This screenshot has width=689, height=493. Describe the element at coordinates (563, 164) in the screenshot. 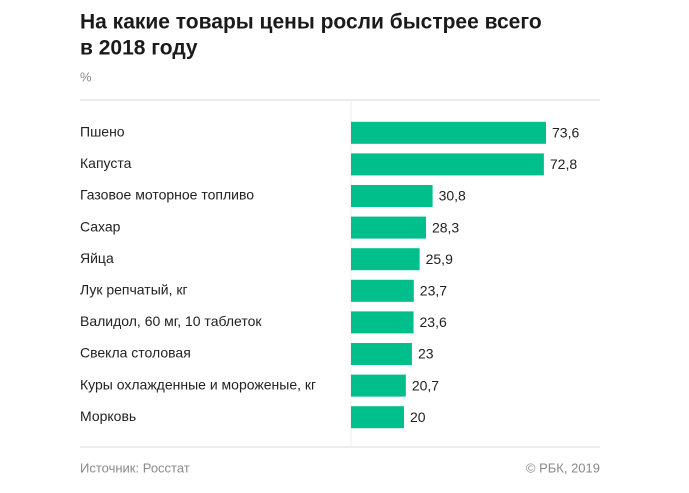

I see `value-label: 72,8` at that location.